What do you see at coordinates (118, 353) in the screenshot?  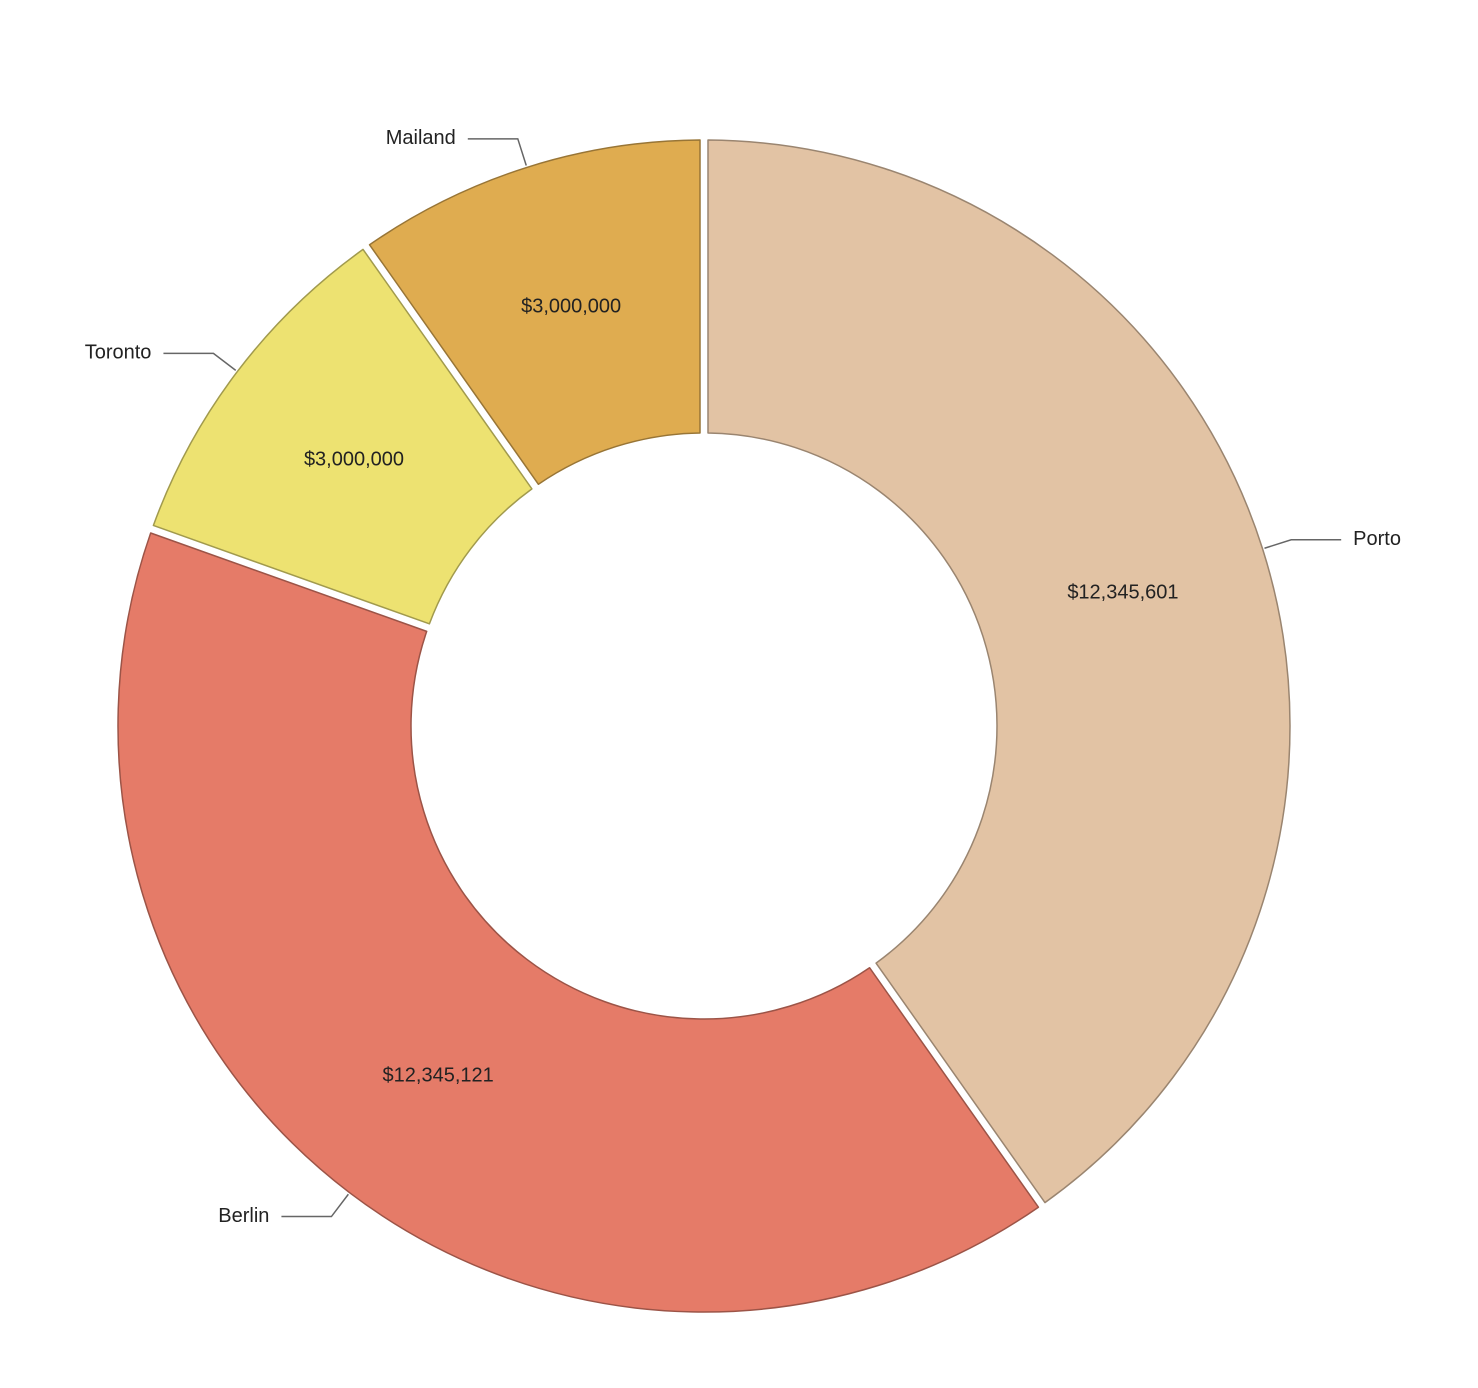 I see `category-label: Toronto` at bounding box center [118, 353].